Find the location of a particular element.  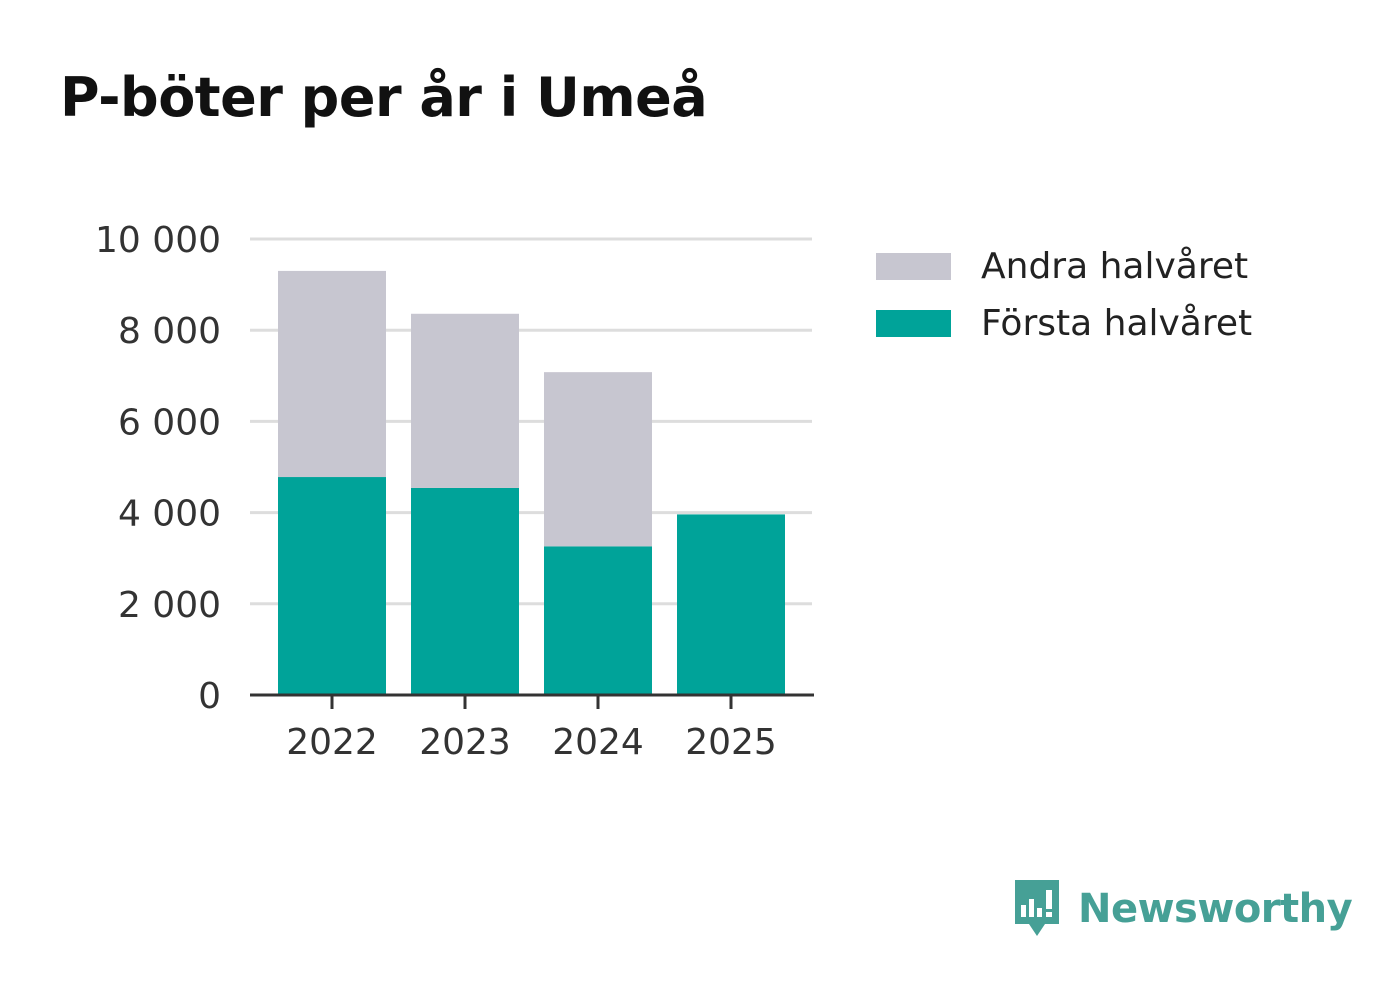

y-tick-label-8000: 8 000 is located at coordinates (169, 331).